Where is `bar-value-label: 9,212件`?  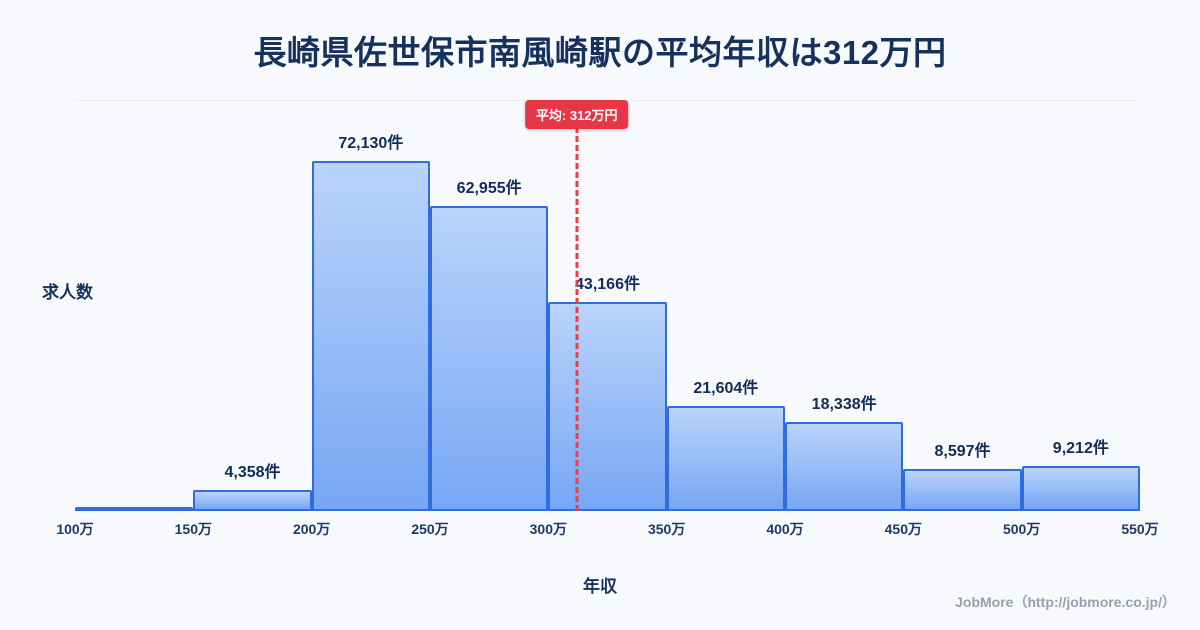 bar-value-label: 9,212件 is located at coordinates (1080, 449).